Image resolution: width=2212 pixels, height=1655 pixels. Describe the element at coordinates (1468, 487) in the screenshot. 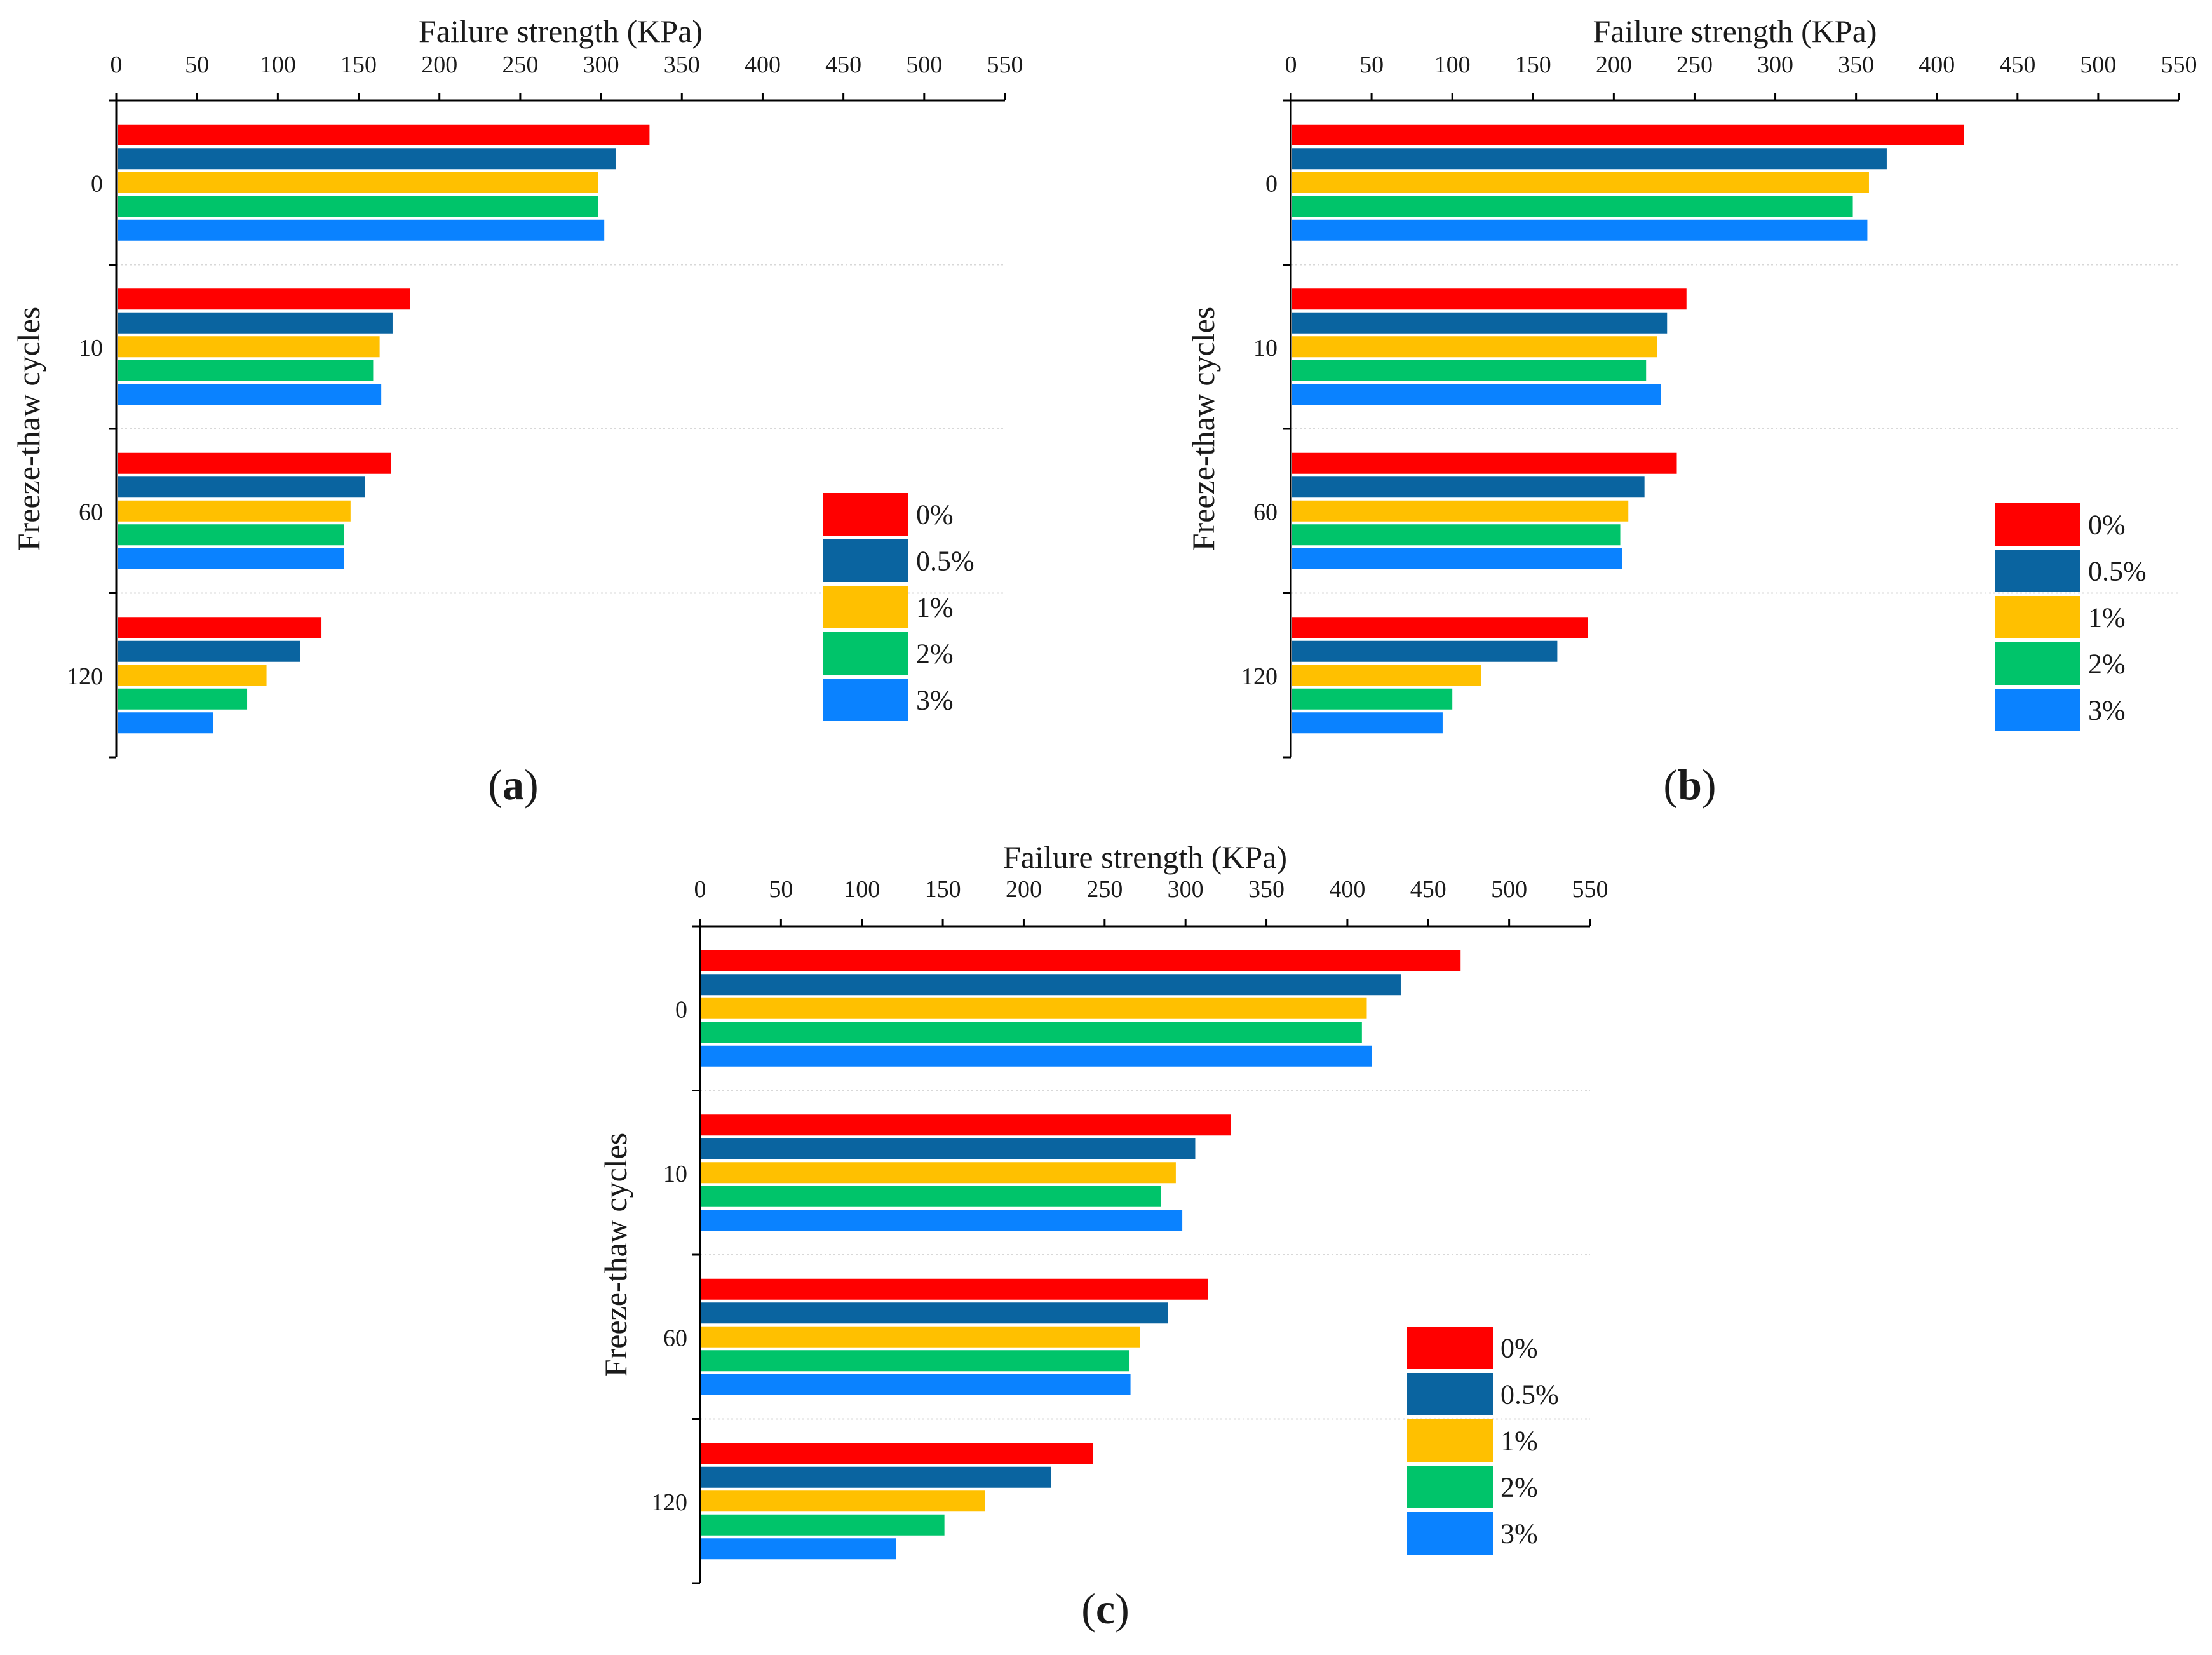

I see `bar-0.5%-60` at that location.